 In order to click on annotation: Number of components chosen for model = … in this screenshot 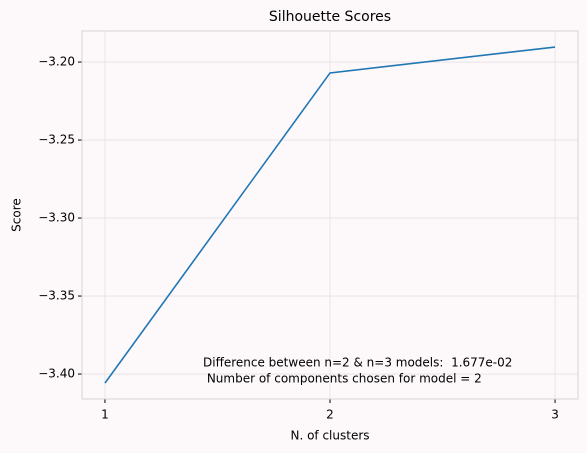, I will do `click(342, 379)`.